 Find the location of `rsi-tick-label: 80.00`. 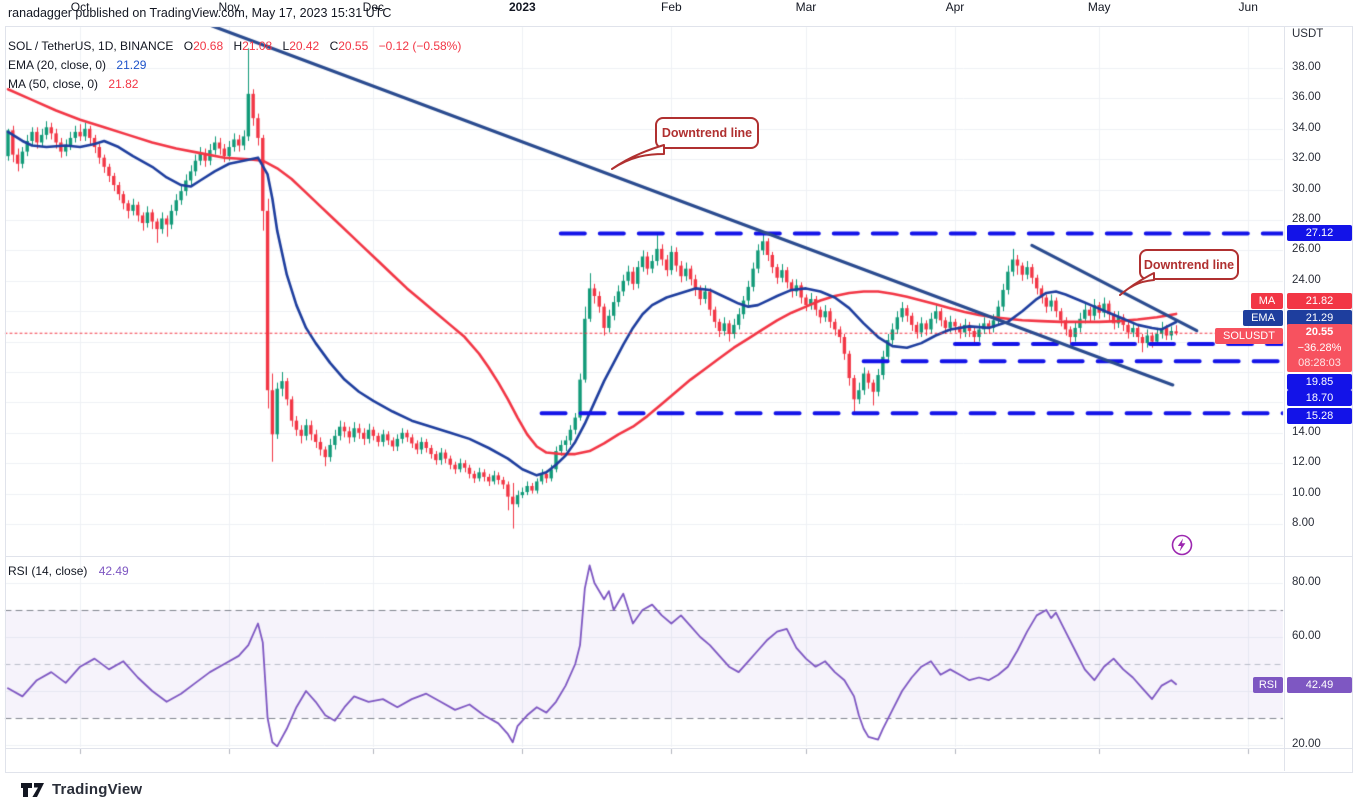

rsi-tick-label: 80.00 is located at coordinates (1306, 582).